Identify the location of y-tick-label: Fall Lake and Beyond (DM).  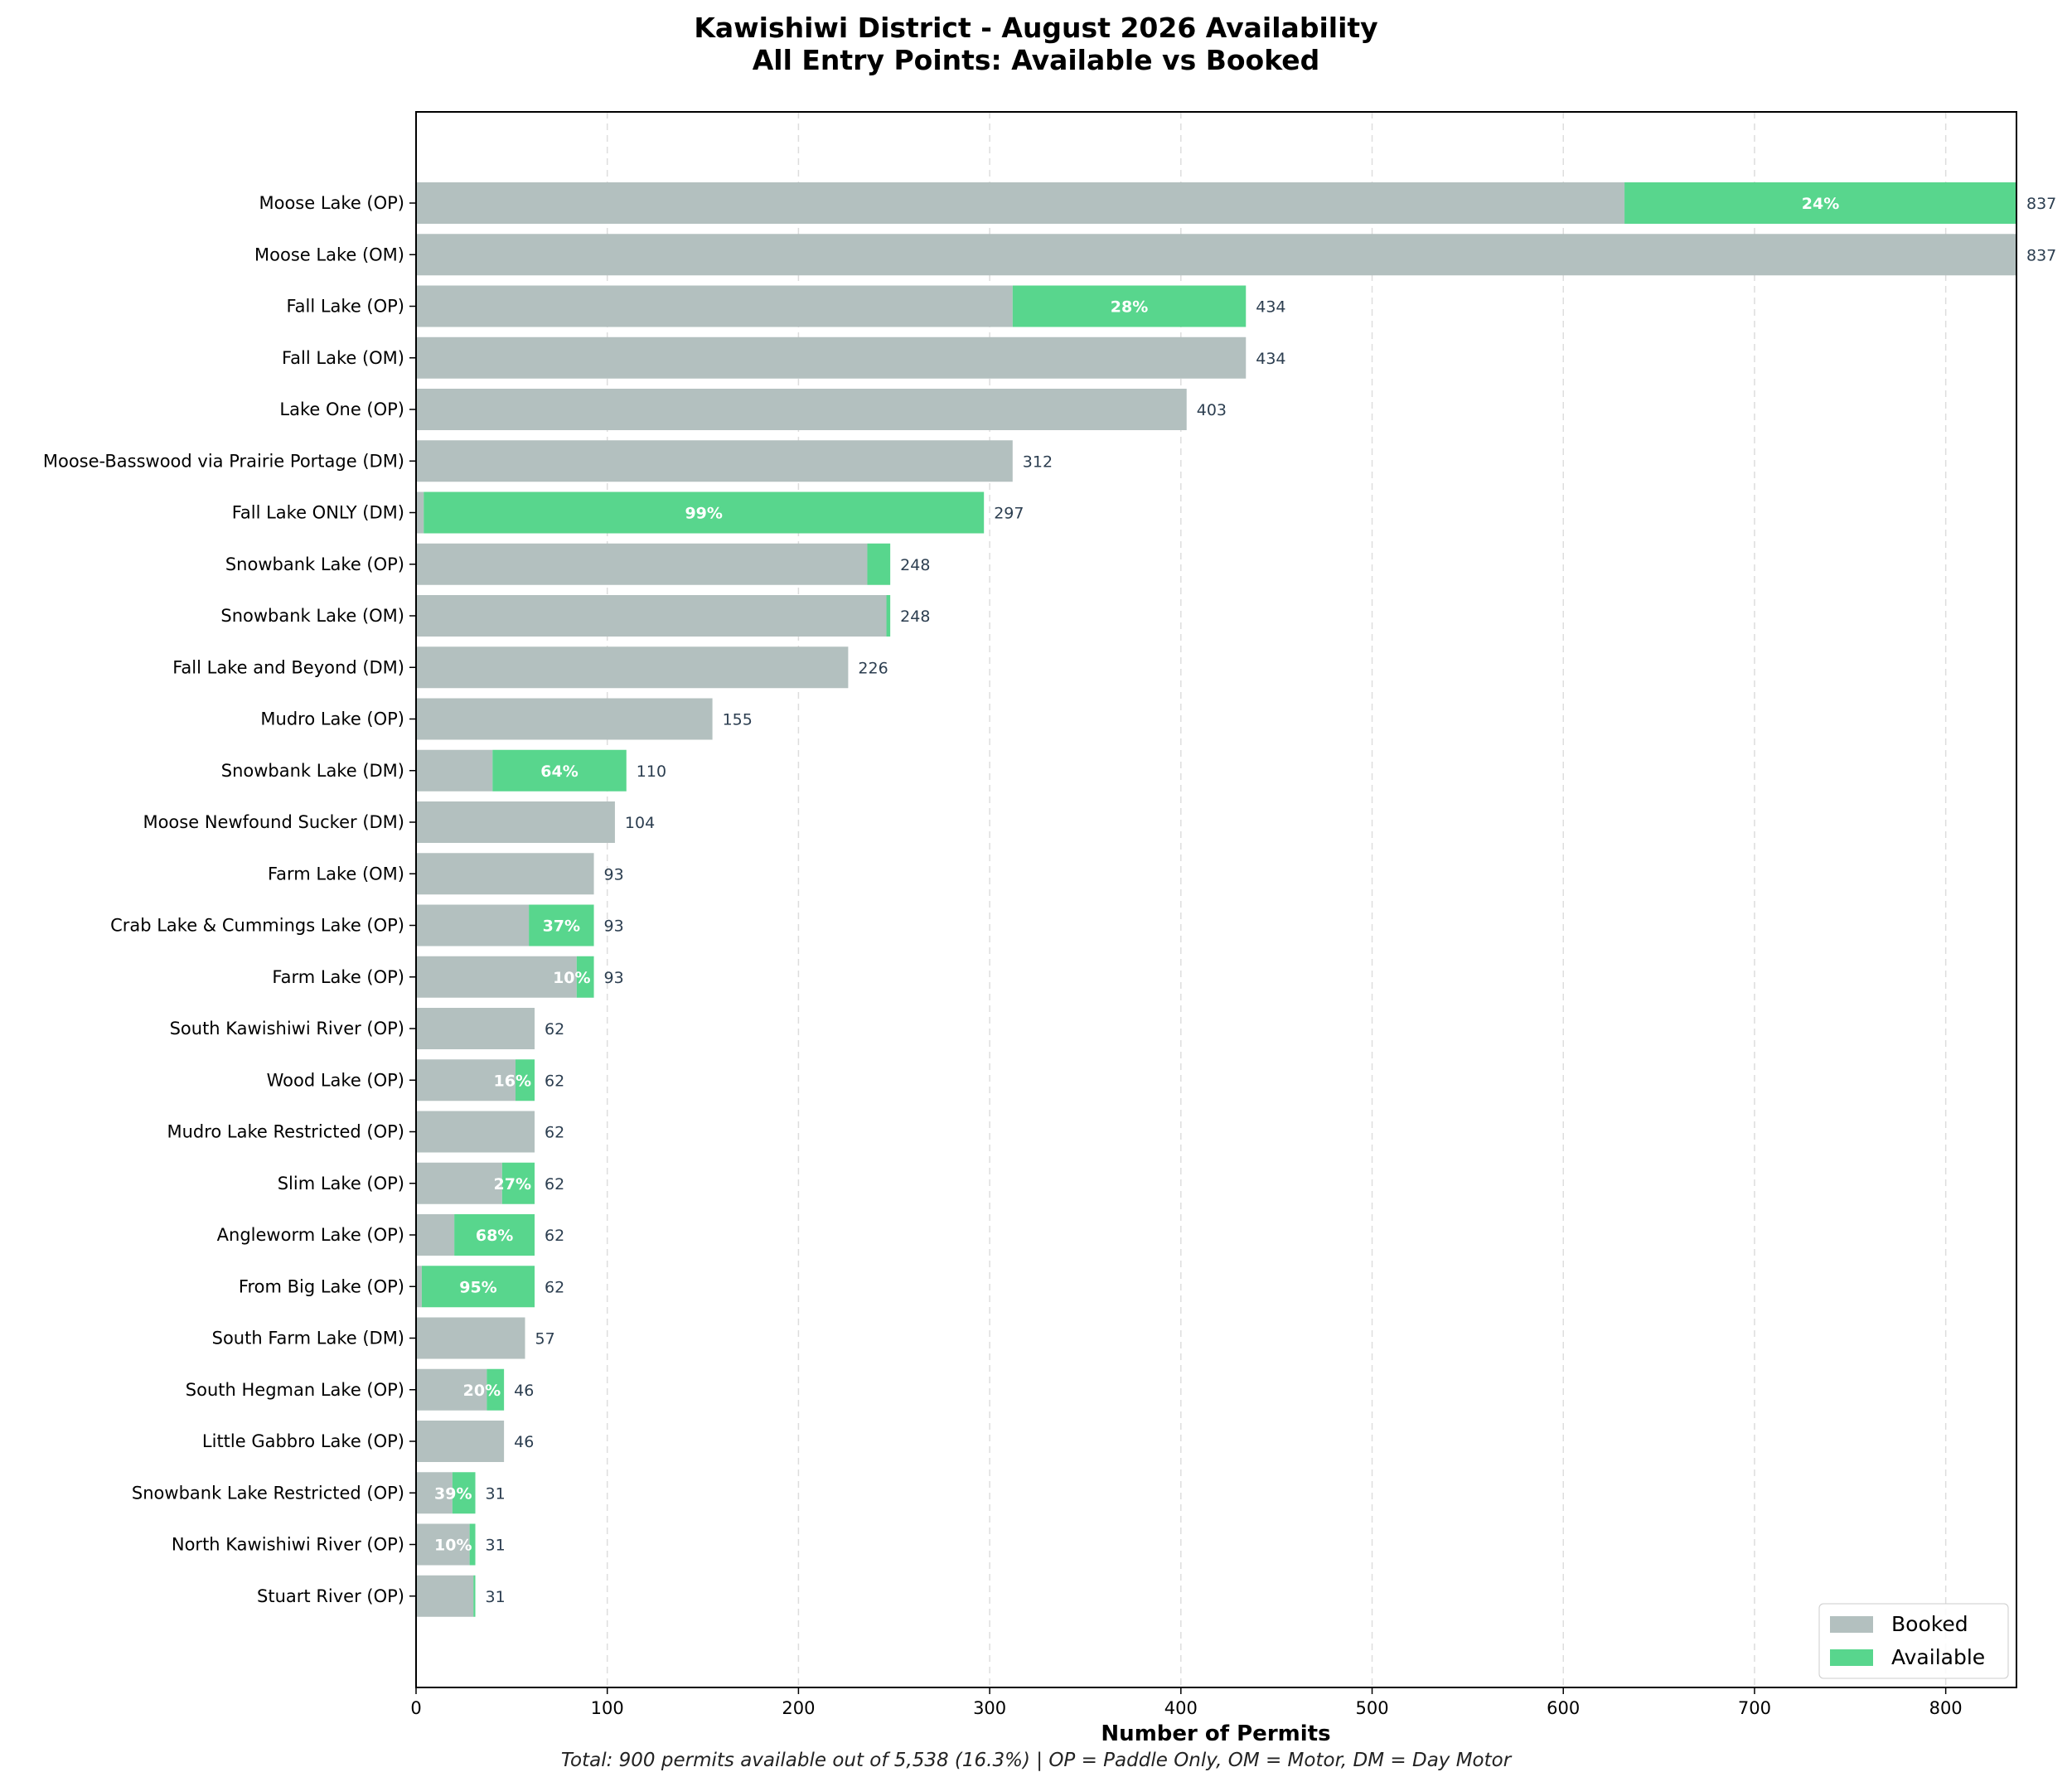
(288, 667).